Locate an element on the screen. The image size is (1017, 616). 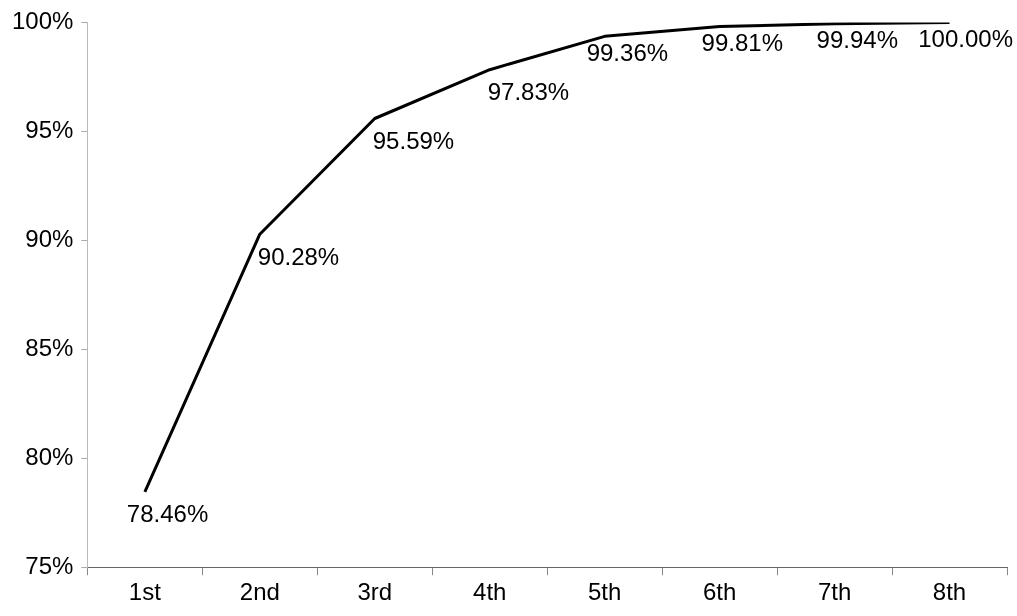
x-tick-label: 4th is located at coordinates (490, 592).